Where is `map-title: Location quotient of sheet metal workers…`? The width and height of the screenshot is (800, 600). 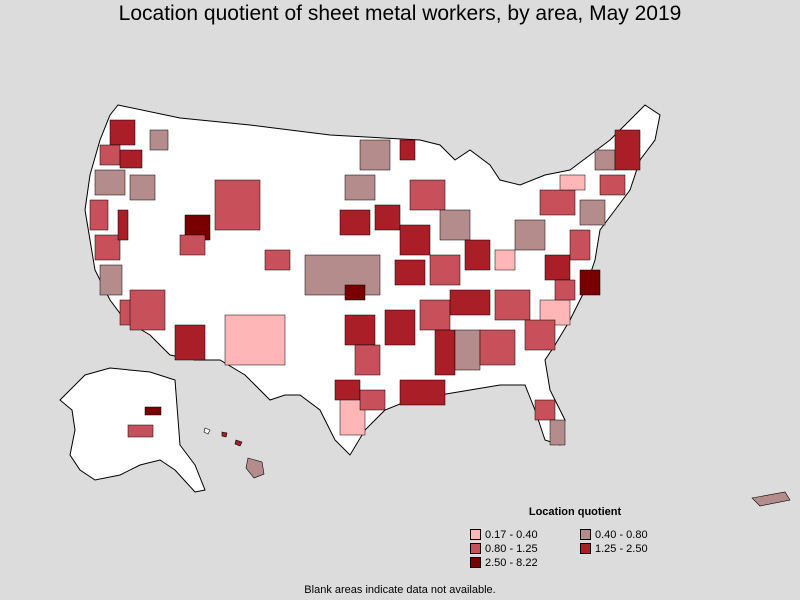 map-title: Location quotient of sheet metal workers… is located at coordinates (400, 13).